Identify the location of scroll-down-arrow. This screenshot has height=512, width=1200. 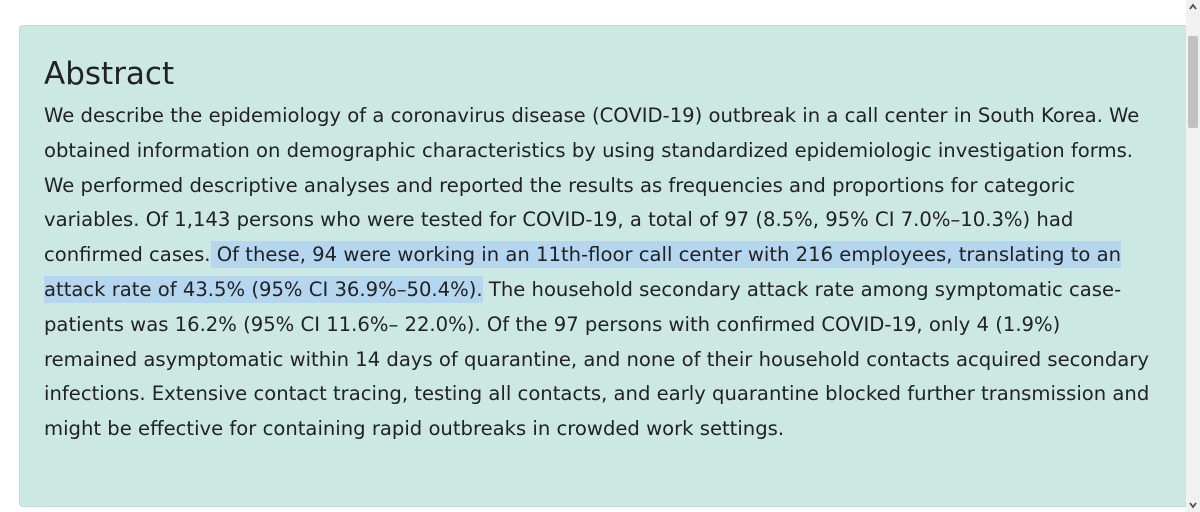
(1193, 505).